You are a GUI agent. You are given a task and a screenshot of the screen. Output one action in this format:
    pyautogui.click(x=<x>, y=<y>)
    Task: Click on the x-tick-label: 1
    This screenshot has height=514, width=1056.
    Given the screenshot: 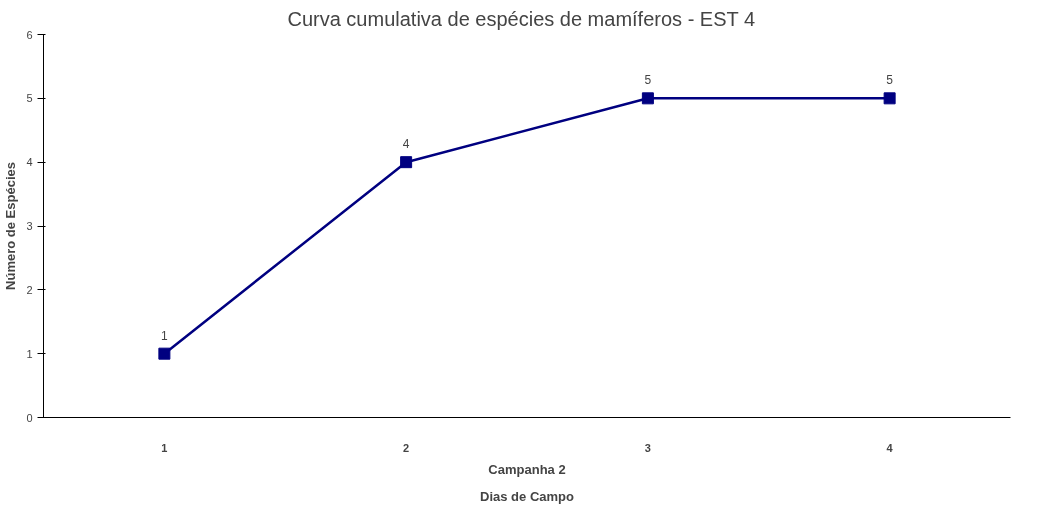 What is the action you would take?
    pyautogui.click(x=164, y=447)
    